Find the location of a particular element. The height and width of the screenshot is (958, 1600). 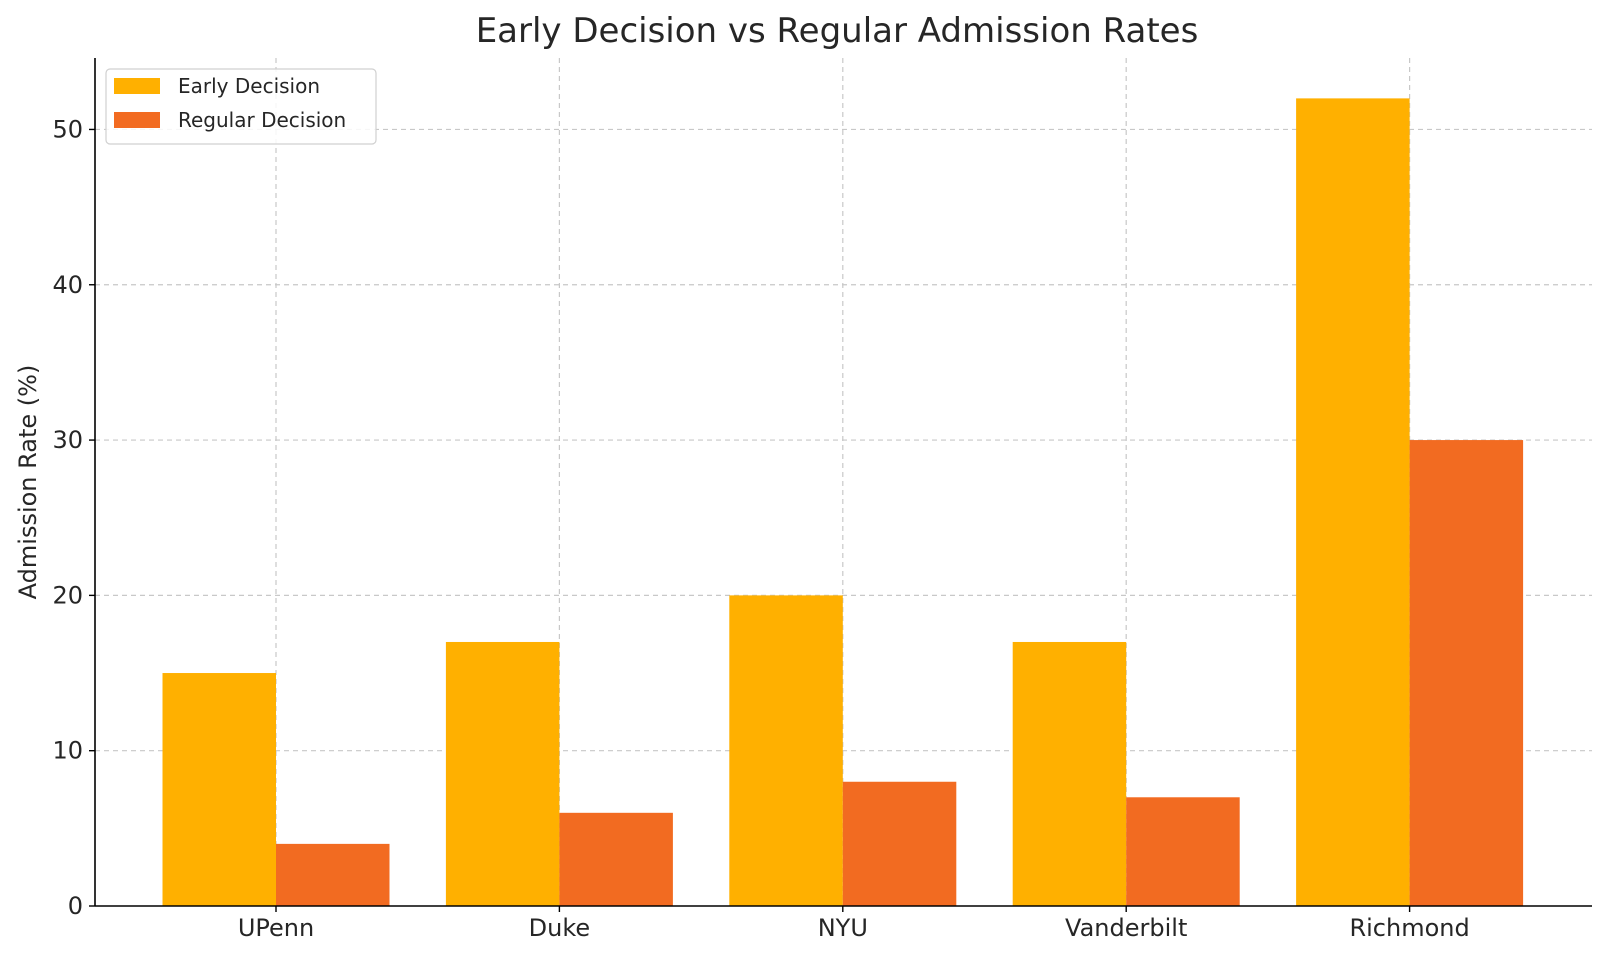

legend-label: Early Decision is located at coordinates (249, 86).